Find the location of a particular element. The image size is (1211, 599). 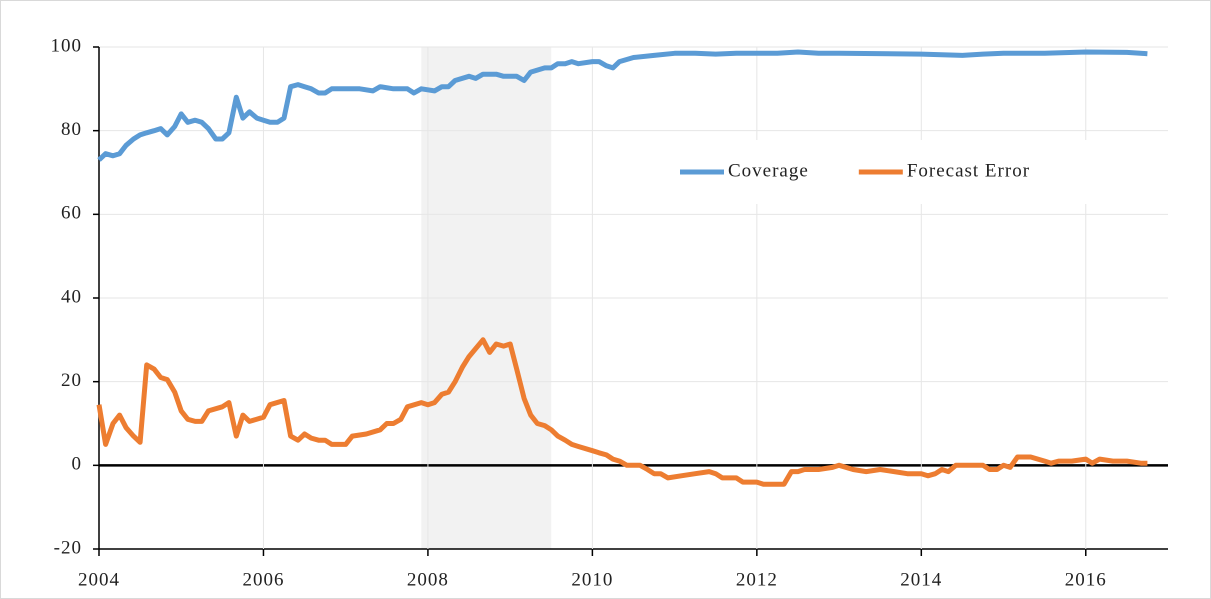

y-tick-label: 100 is located at coordinates (67, 45).